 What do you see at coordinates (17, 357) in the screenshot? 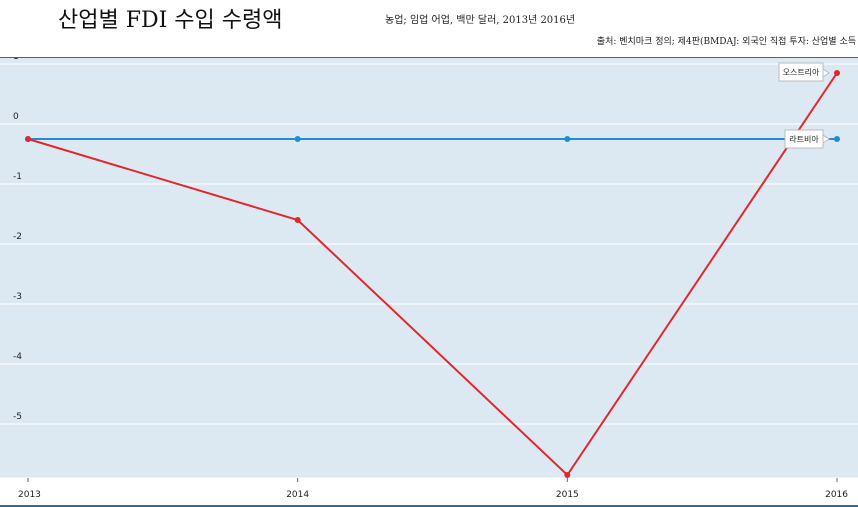
I see `y-tick-label: -4` at bounding box center [17, 357].